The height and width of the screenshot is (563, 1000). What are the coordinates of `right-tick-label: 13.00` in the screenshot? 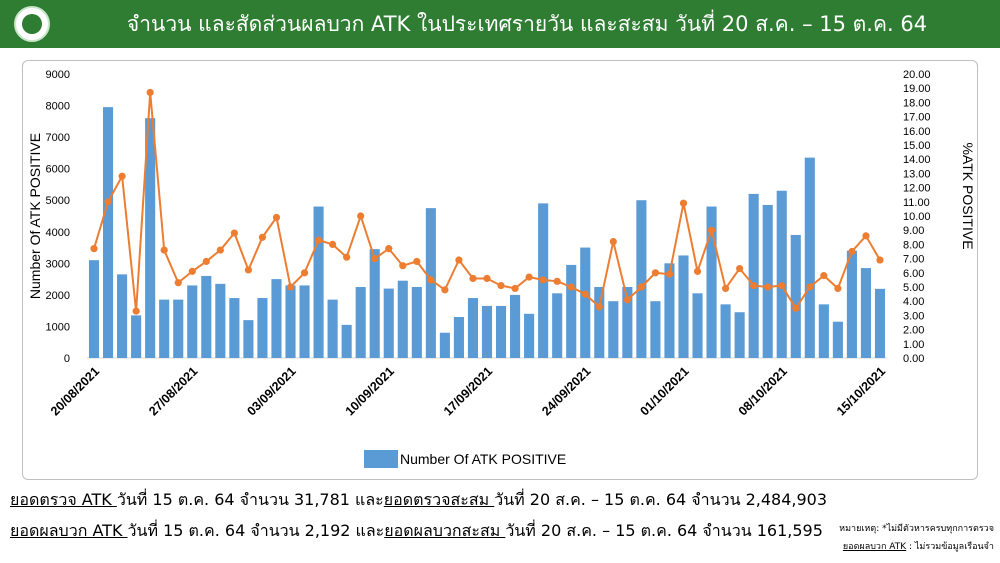 It's located at (917, 174).